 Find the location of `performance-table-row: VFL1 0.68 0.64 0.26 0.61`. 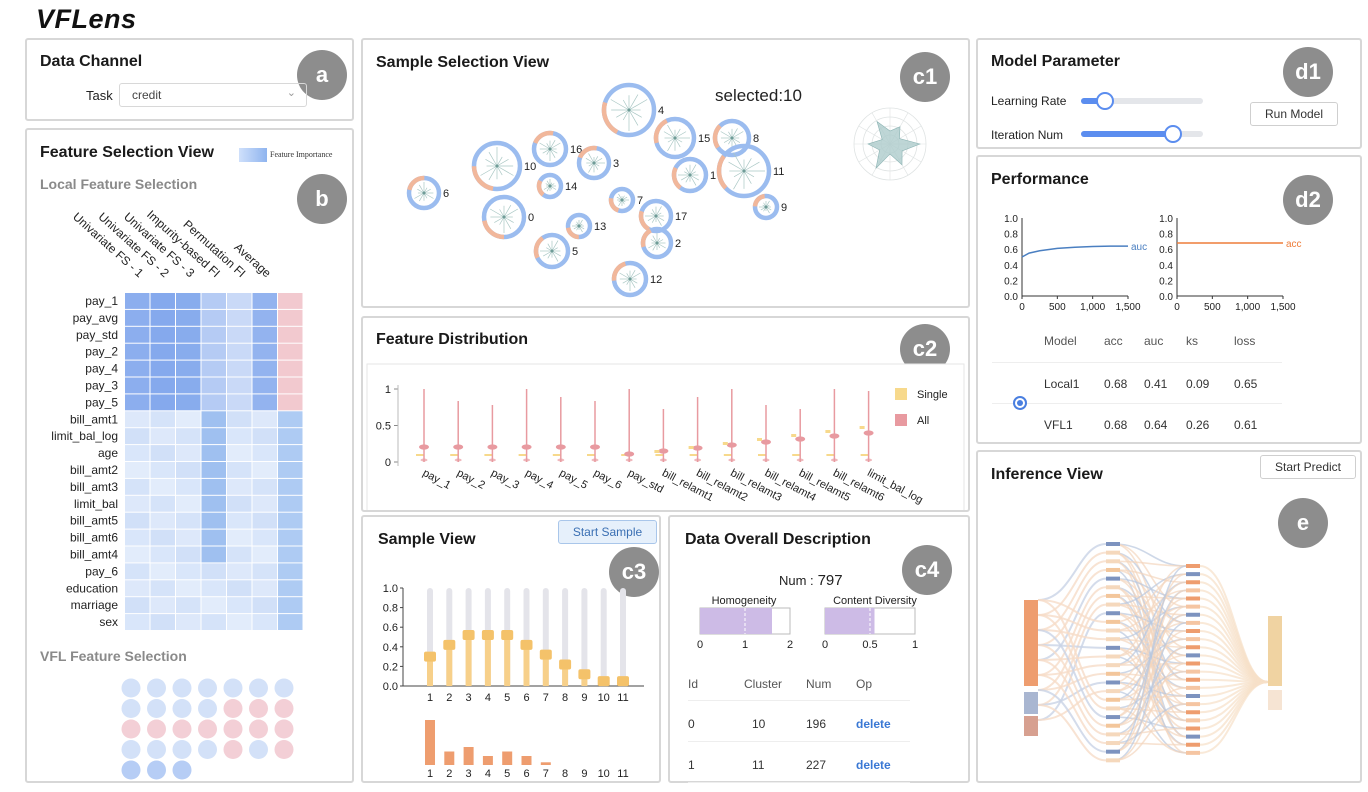

performance-table-row: VFL1 0.68 0.64 0.26 0.61 is located at coordinates (1137, 424).